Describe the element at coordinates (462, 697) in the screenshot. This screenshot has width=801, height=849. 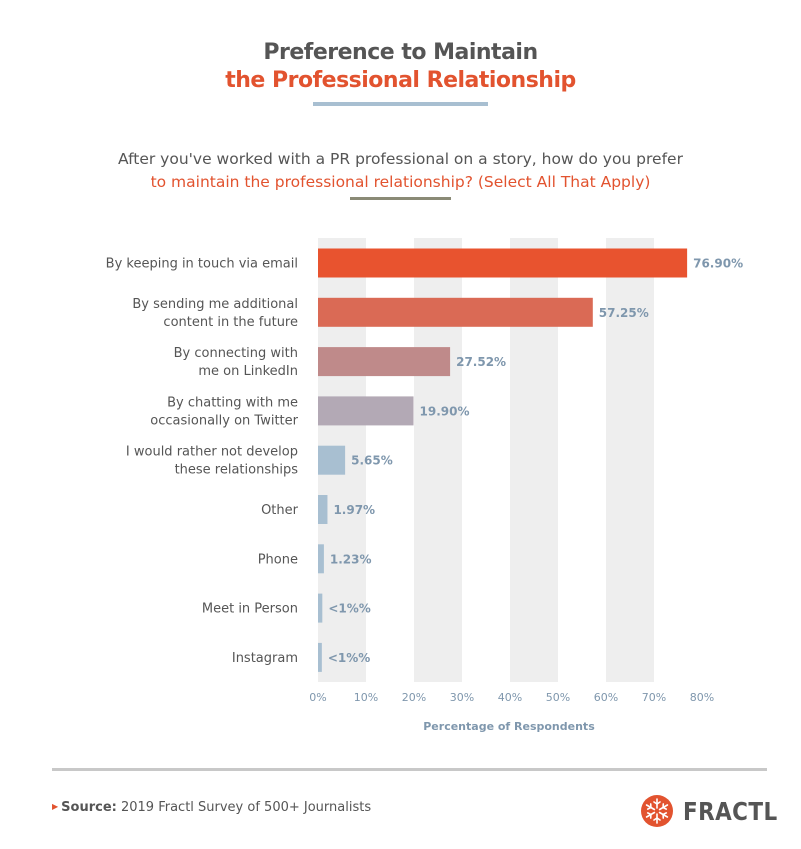
I see `x-tick-label: 30%` at that location.